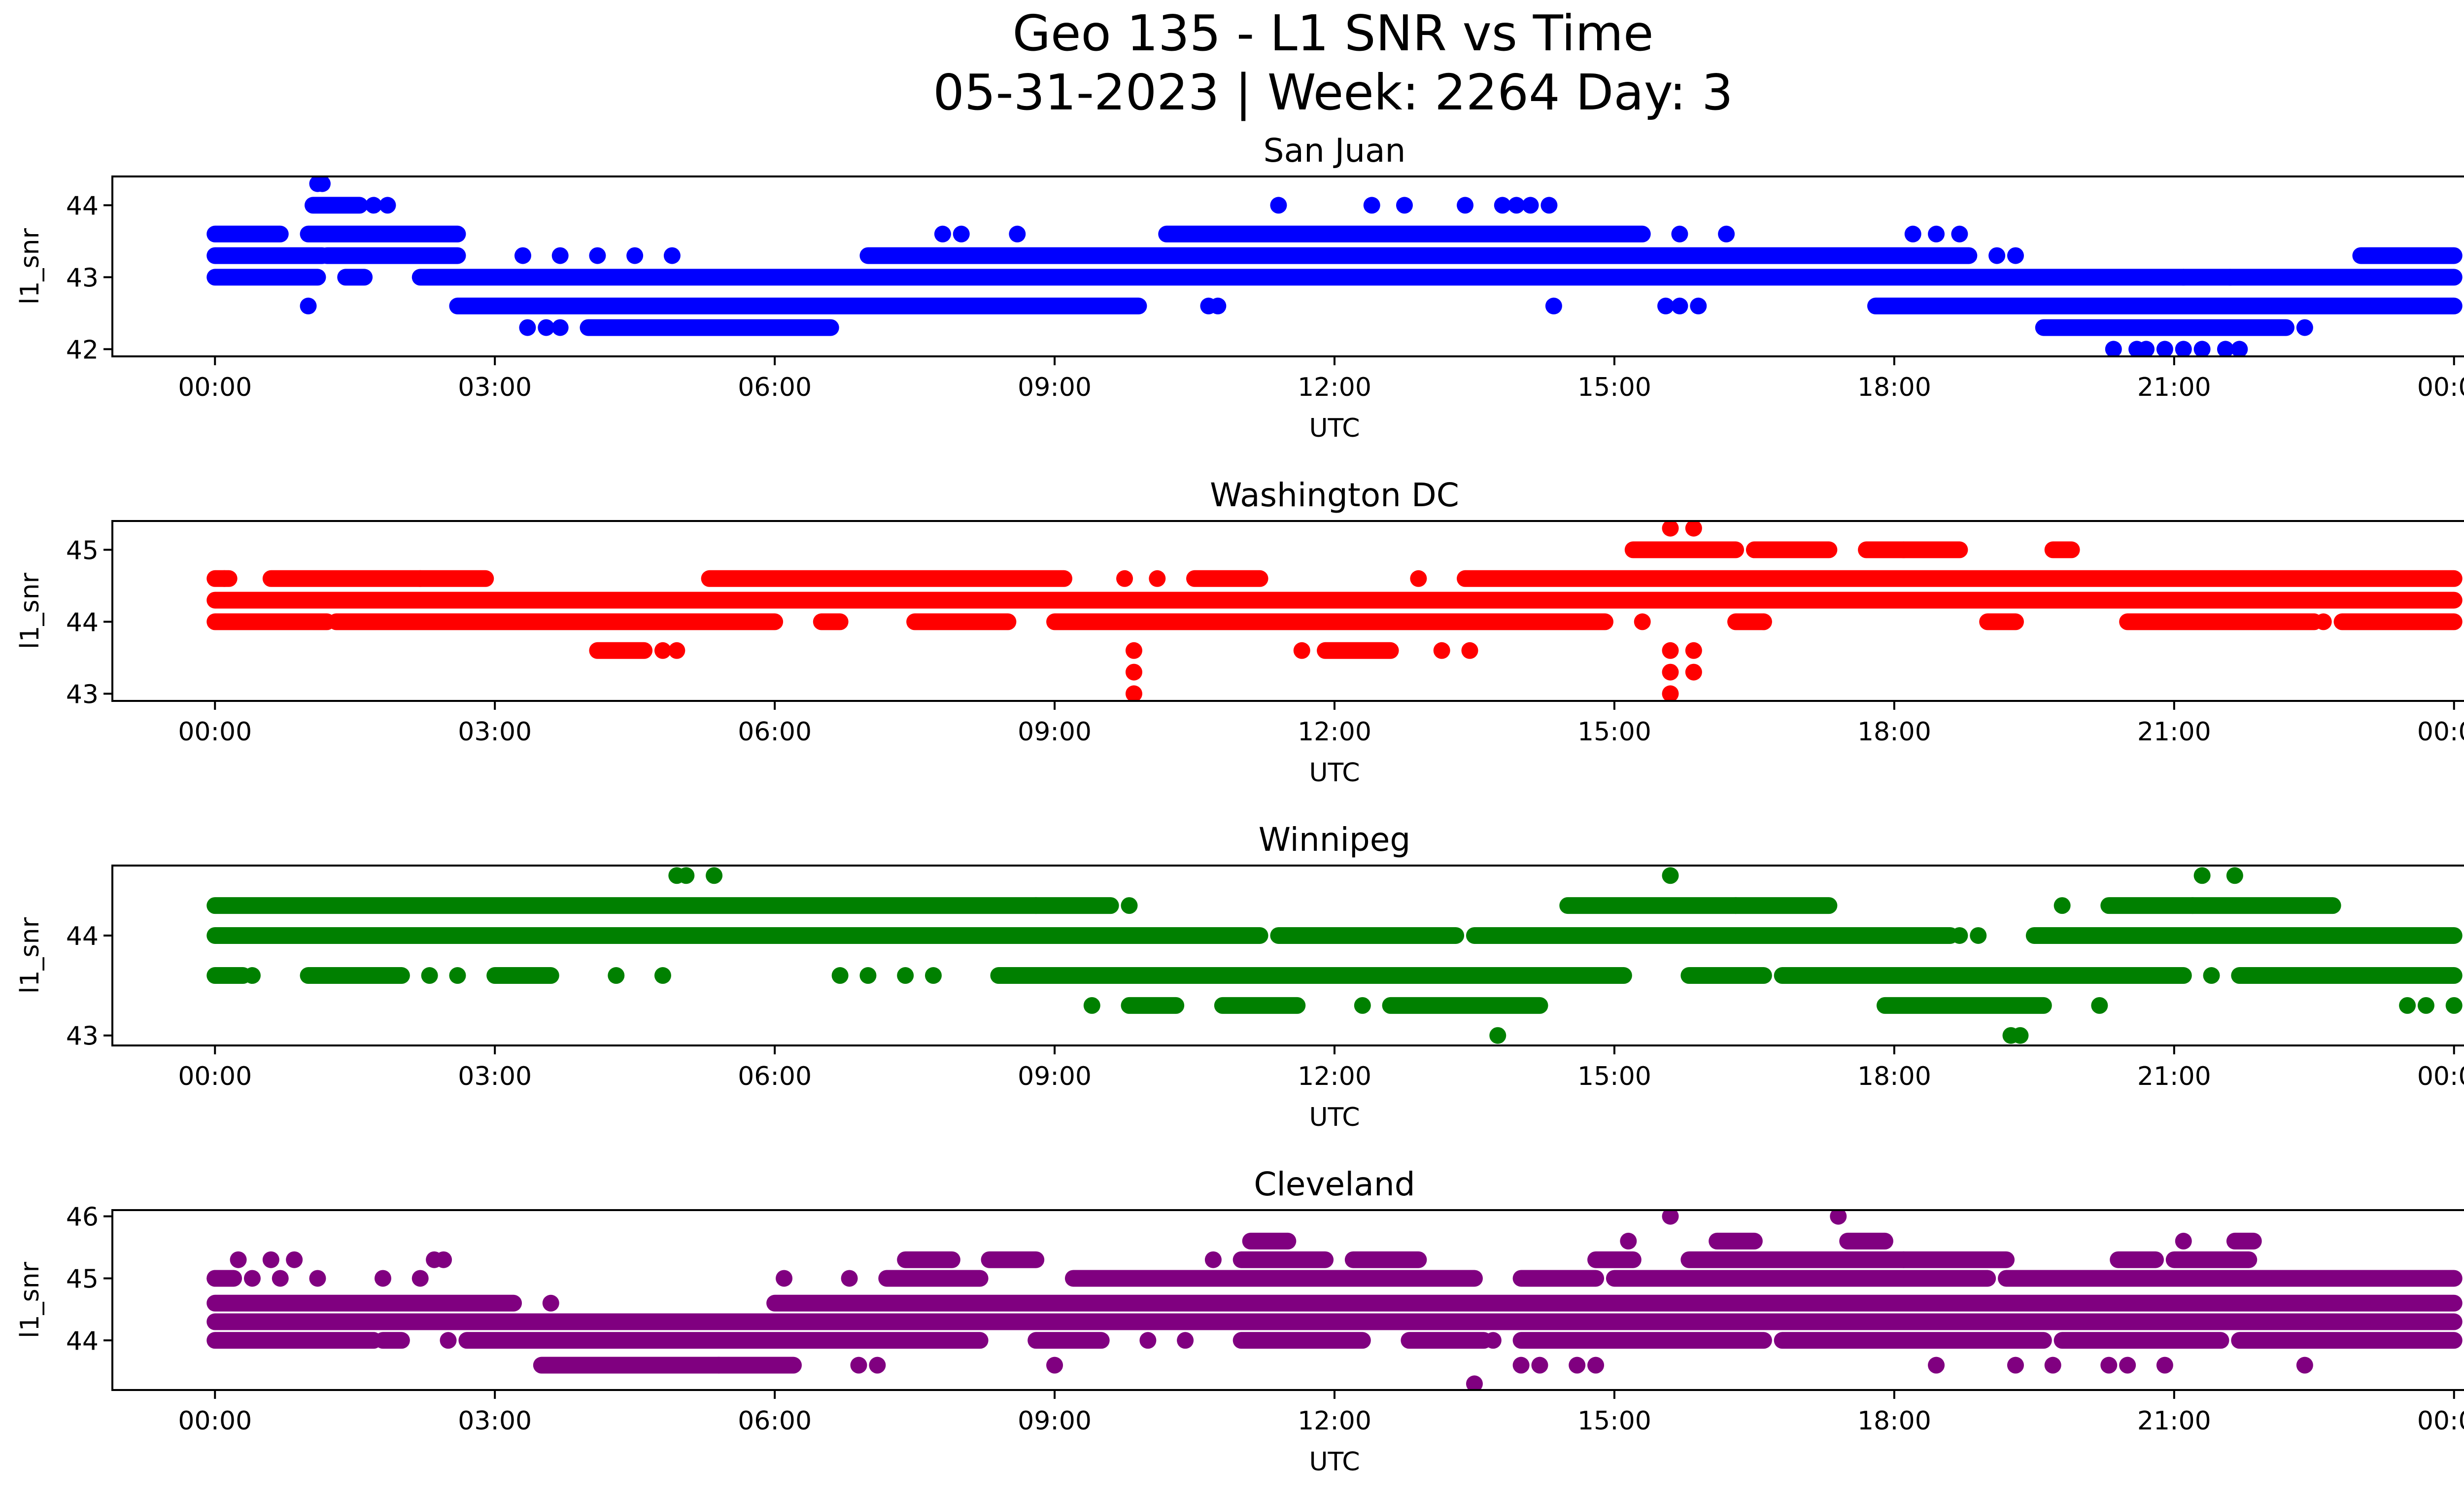  What do you see at coordinates (1333, 33) in the screenshot?
I see `figure-title-line-1: Geo 135 - L1 SNR vs Time` at bounding box center [1333, 33].